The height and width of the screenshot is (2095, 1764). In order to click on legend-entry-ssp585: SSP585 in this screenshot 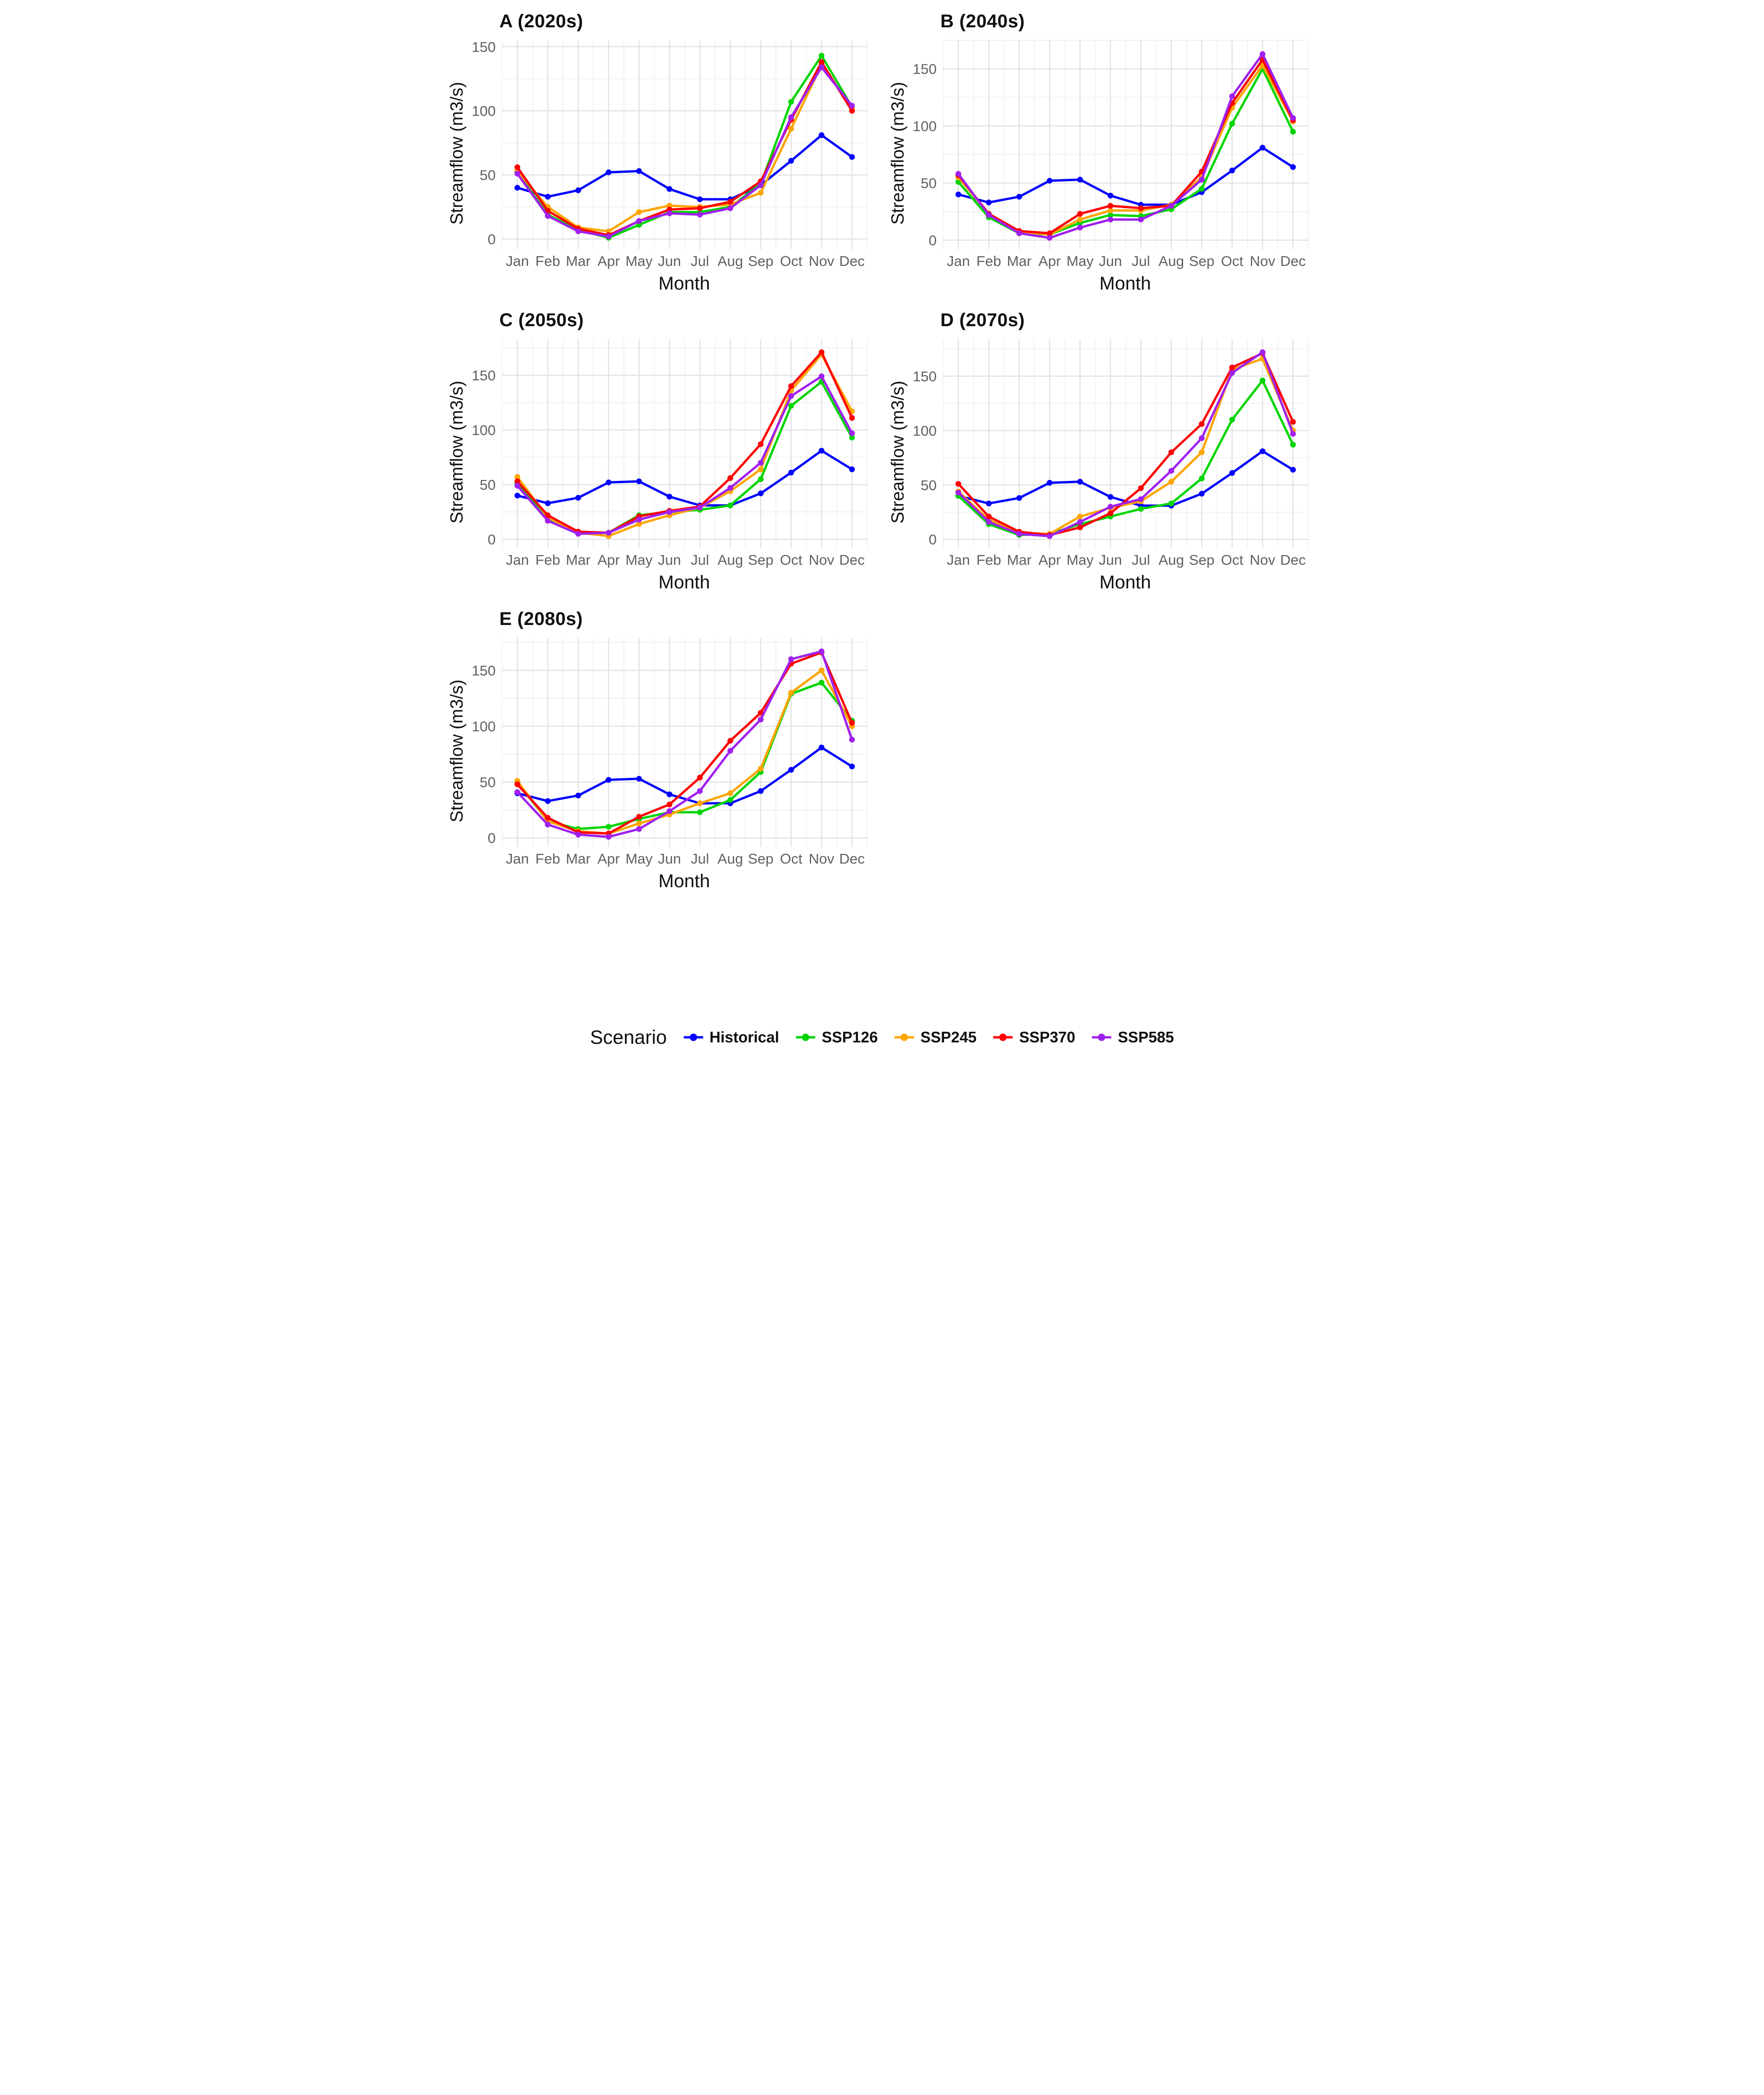, I will do `click(1132, 1037)`.